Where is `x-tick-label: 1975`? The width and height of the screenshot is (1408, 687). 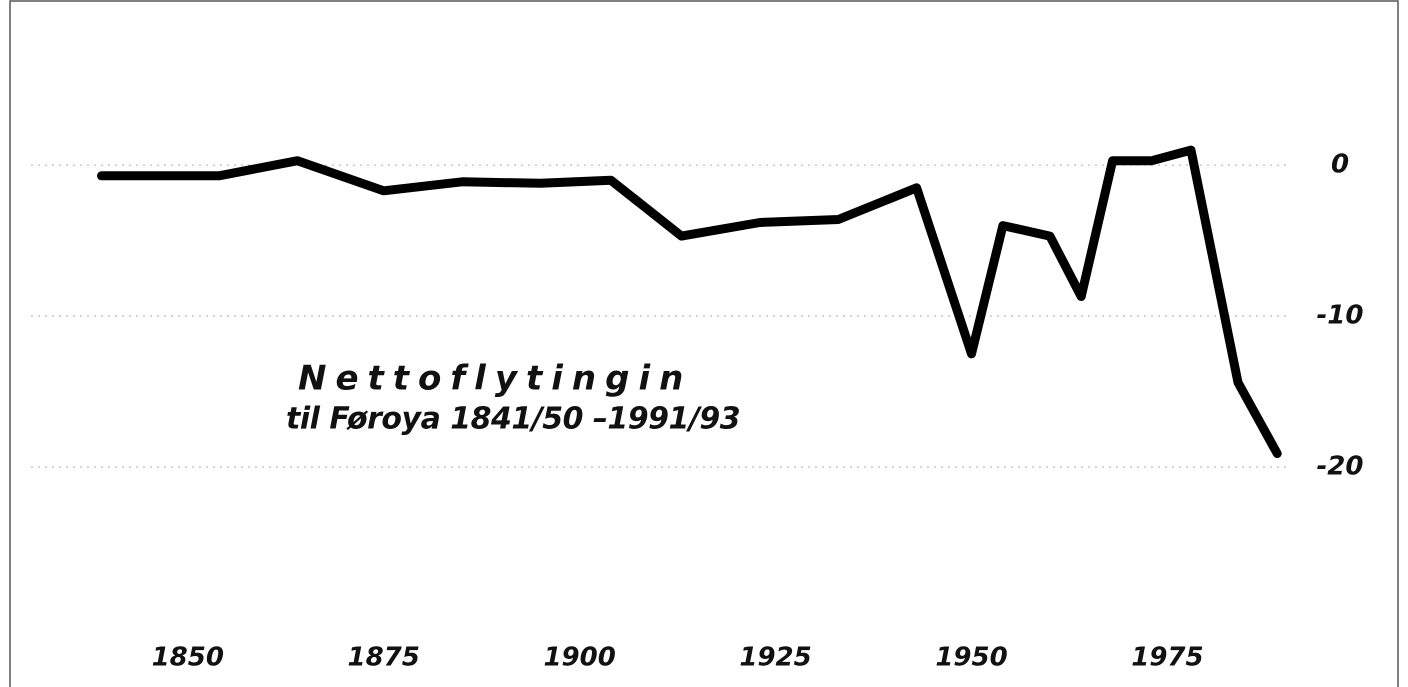
x-tick-label: 1975 is located at coordinates (1167, 658).